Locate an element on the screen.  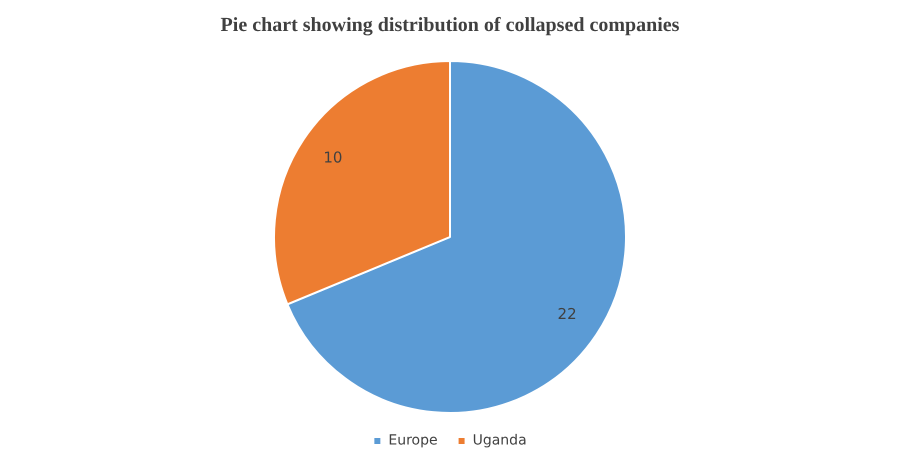
legend-label: Europe is located at coordinates (413, 440).